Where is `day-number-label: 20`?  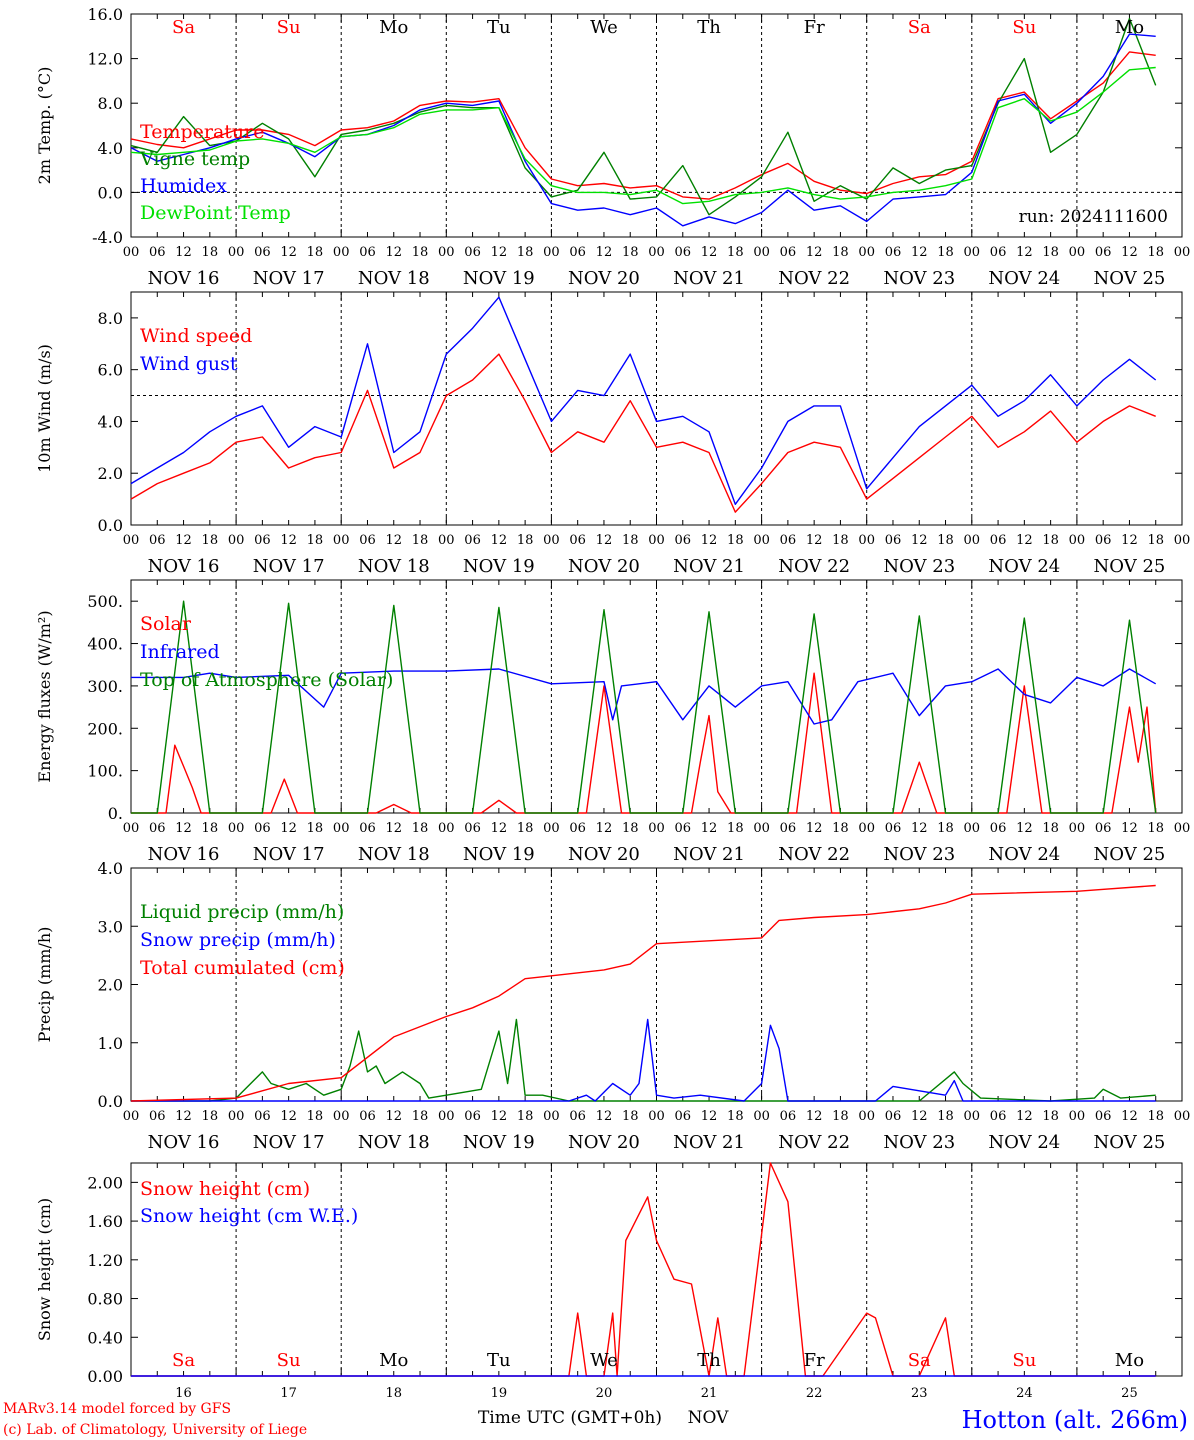 day-number-label: 20 is located at coordinates (604, 1393).